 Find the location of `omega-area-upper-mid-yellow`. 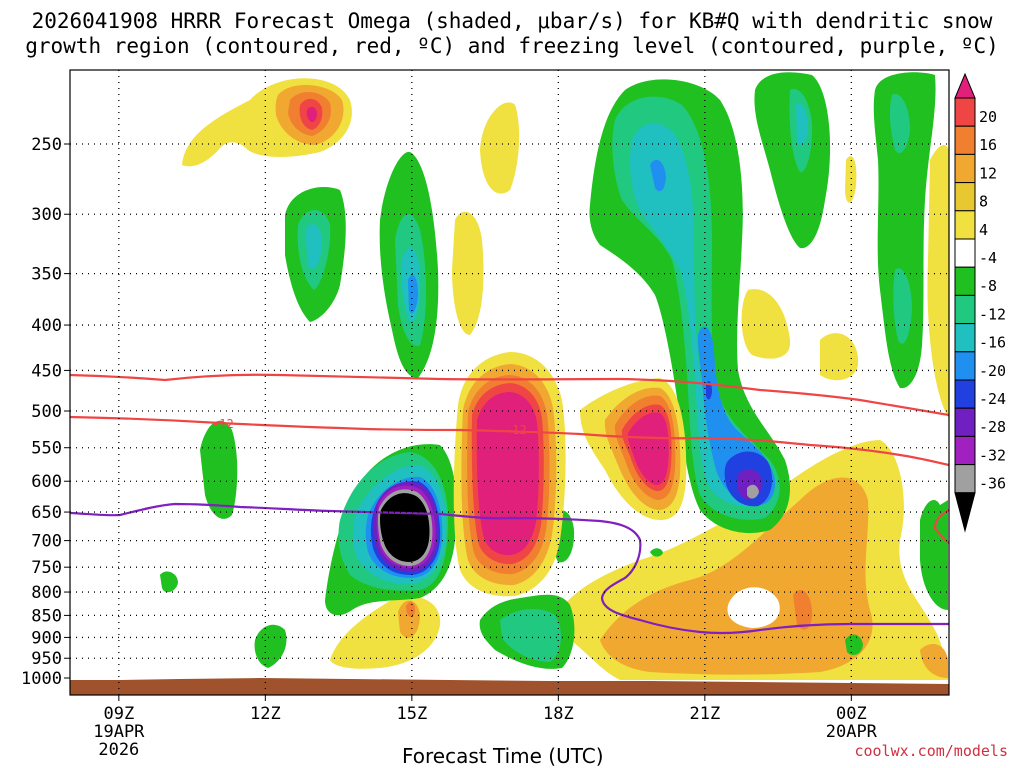

omega-area-upper-mid-yellow is located at coordinates (500, 148).